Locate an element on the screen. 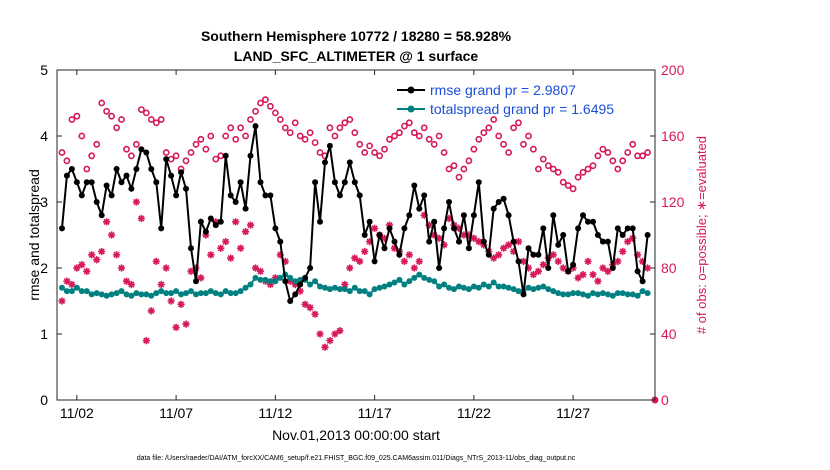 The height and width of the screenshot is (470, 830). y-tick-label: 3 is located at coordinates (44, 202).